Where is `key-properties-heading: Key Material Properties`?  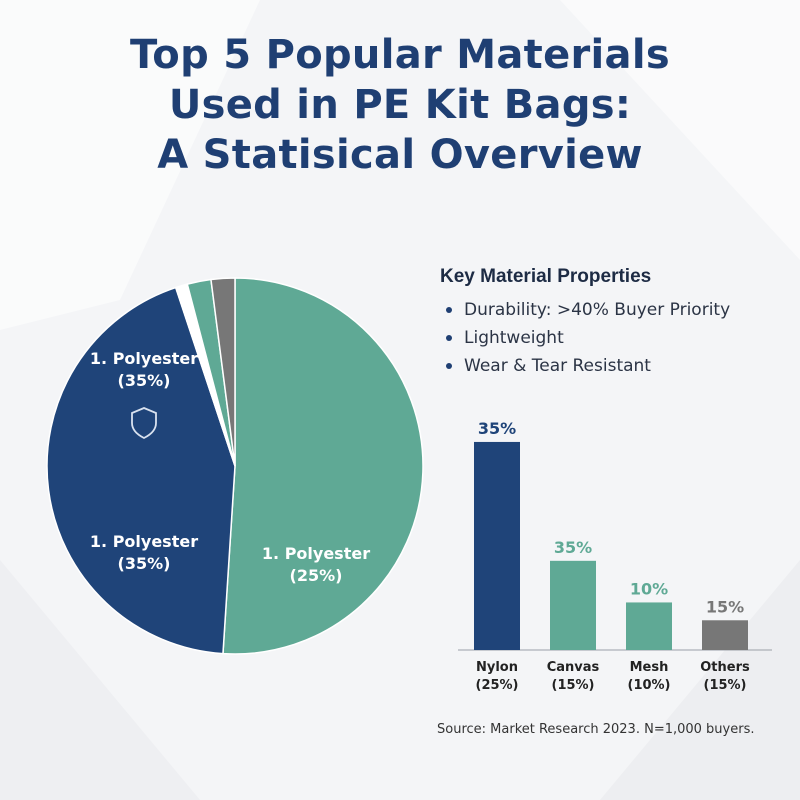 key-properties-heading: Key Material Properties is located at coordinates (546, 276).